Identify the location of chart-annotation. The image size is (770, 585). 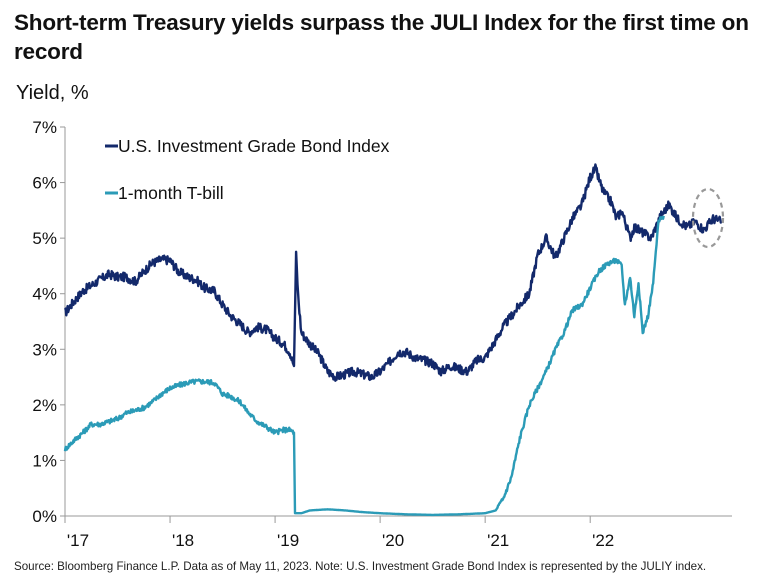
(708, 218).